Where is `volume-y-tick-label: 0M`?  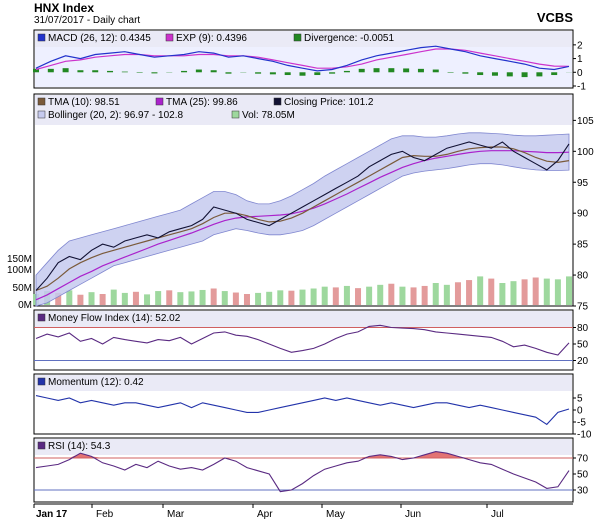 volume-y-tick-label: 0M is located at coordinates (25, 305).